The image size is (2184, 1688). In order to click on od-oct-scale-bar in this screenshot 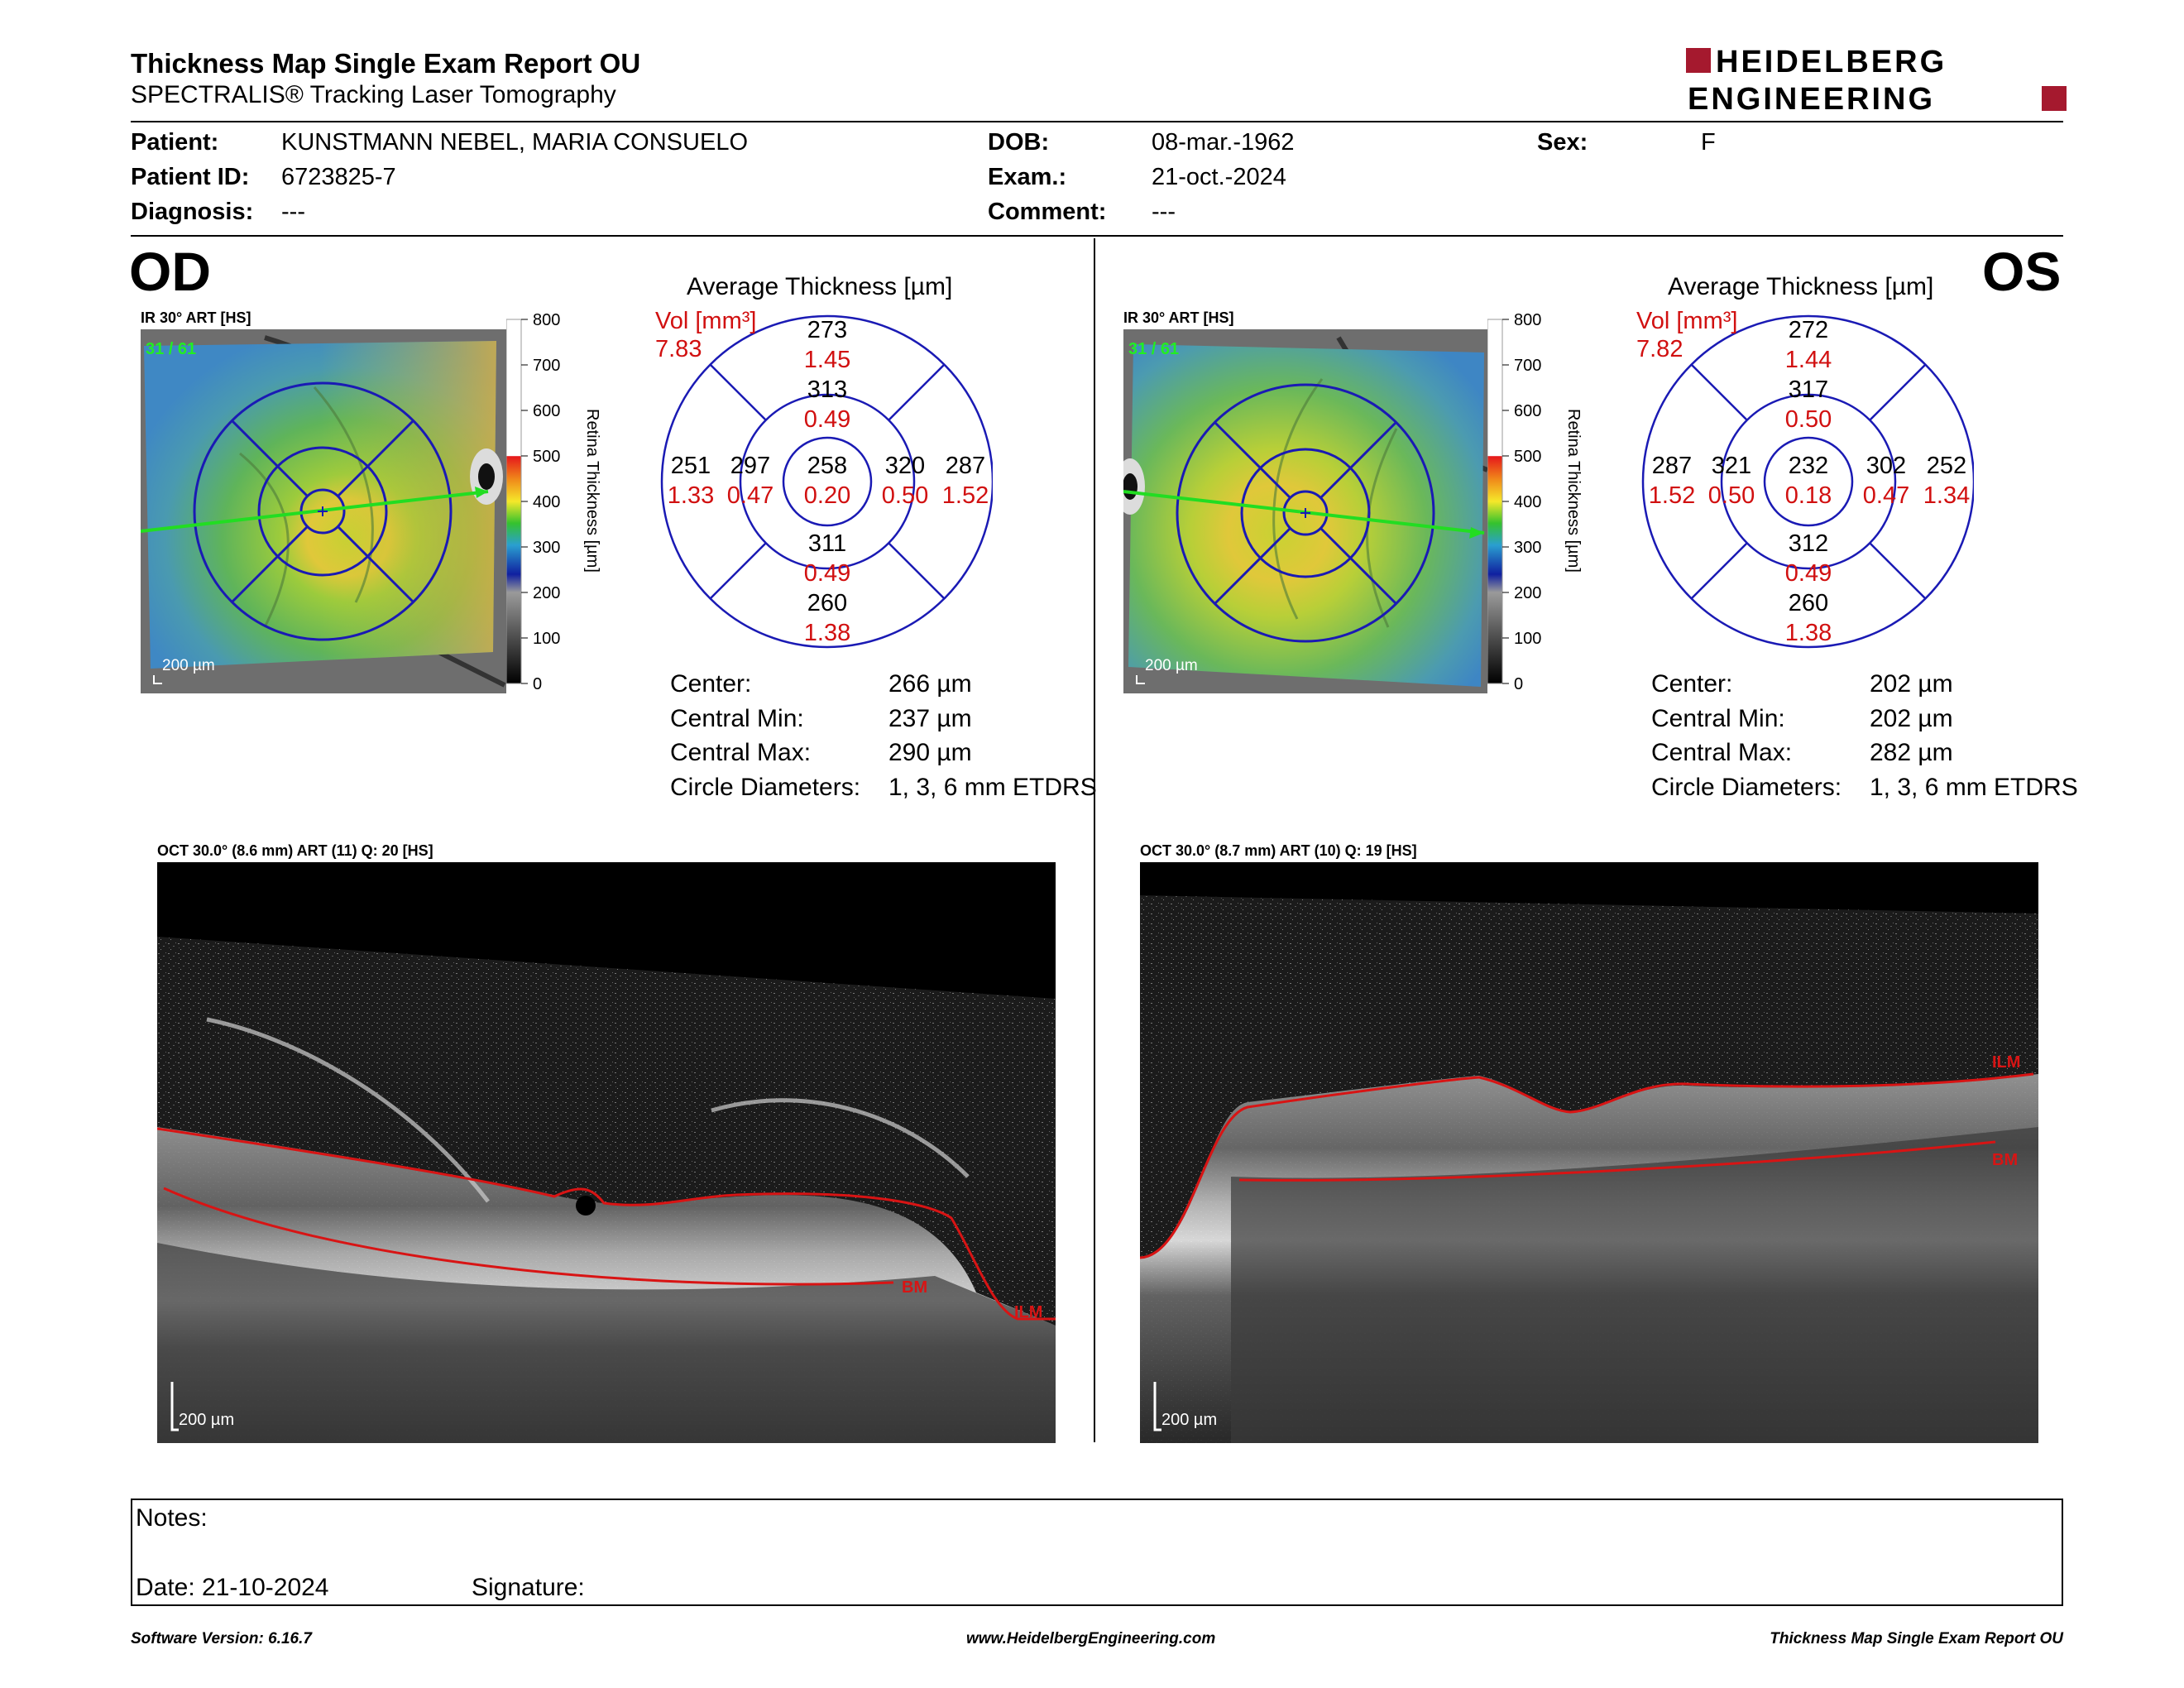, I will do `click(174, 1406)`.